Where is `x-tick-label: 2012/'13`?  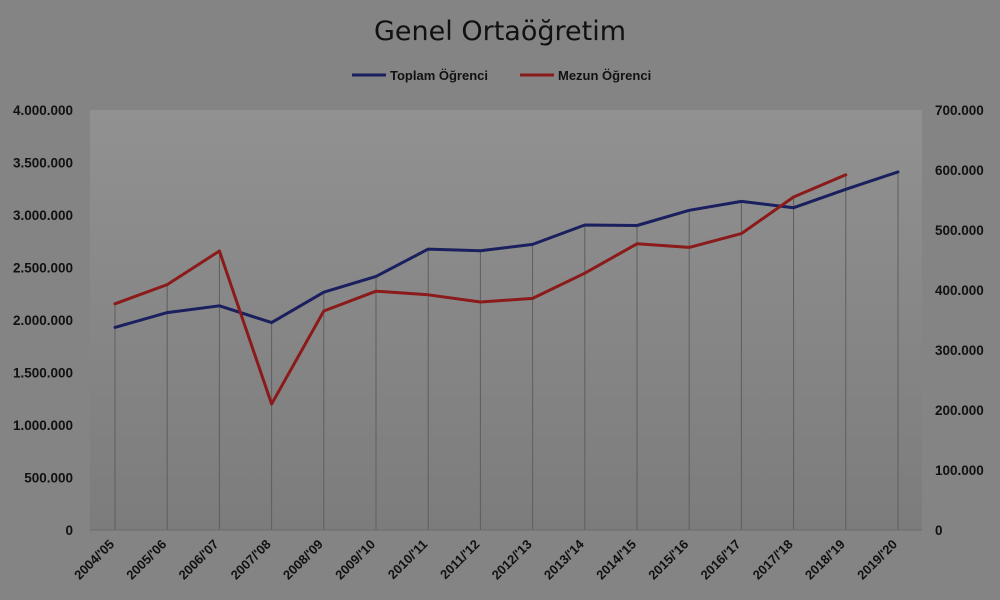 x-tick-label: 2012/'13 is located at coordinates (512, 560).